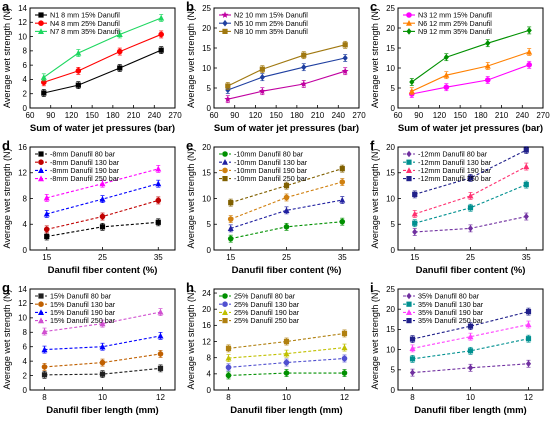 The width and height of the screenshot is (550, 424). I want to click on series-1: N1 8 mm 15% Danufil, so click(99, 54).